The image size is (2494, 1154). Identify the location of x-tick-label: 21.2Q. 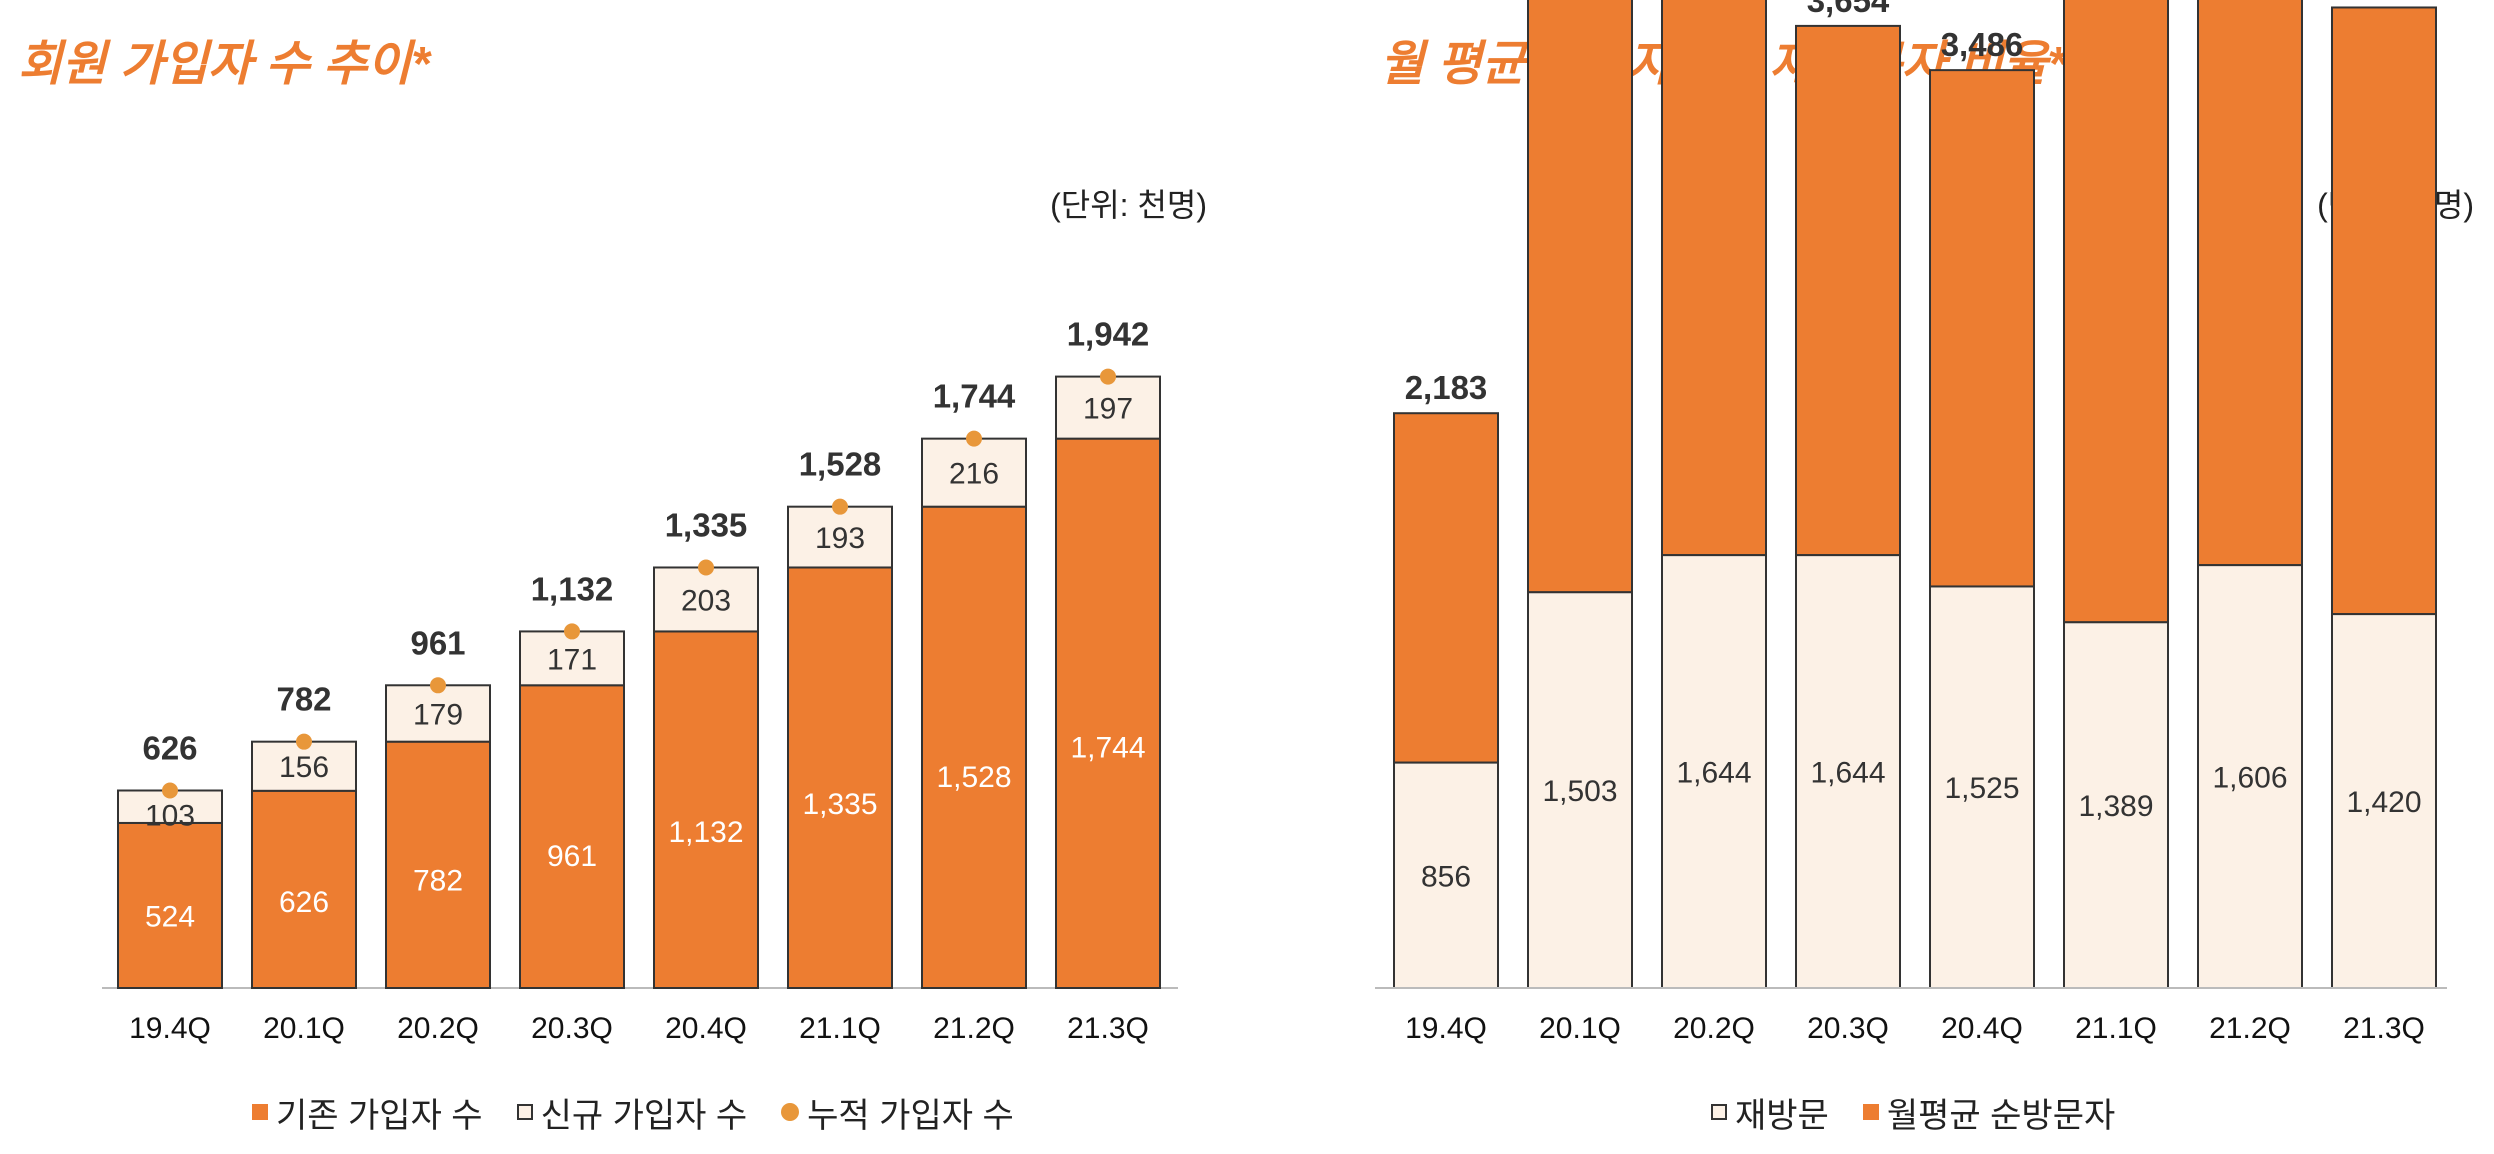
(974, 1028).